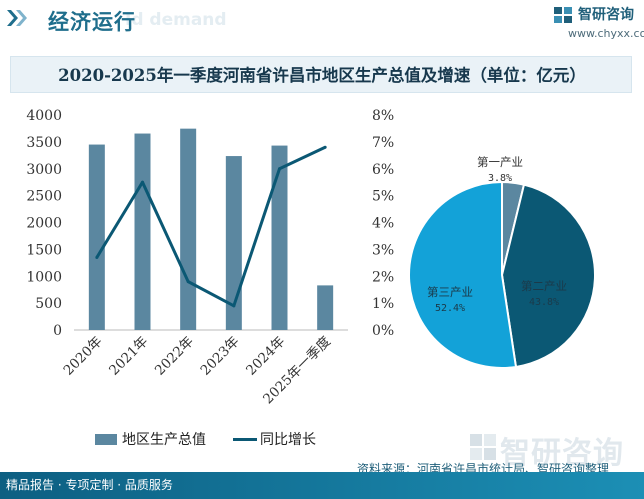 Image resolution: width=644 pixels, height=499 pixels. What do you see at coordinates (288, 440) in the screenshot?
I see `legend-label-growth: 同比增长` at bounding box center [288, 440].